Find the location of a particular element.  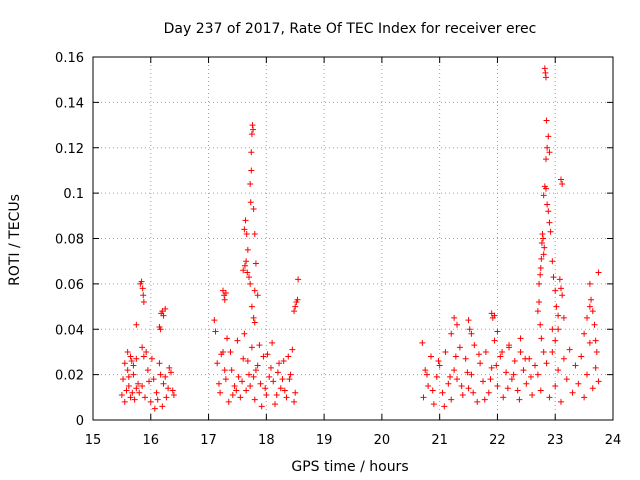

x-tick-label: 20 is located at coordinates (382, 440).